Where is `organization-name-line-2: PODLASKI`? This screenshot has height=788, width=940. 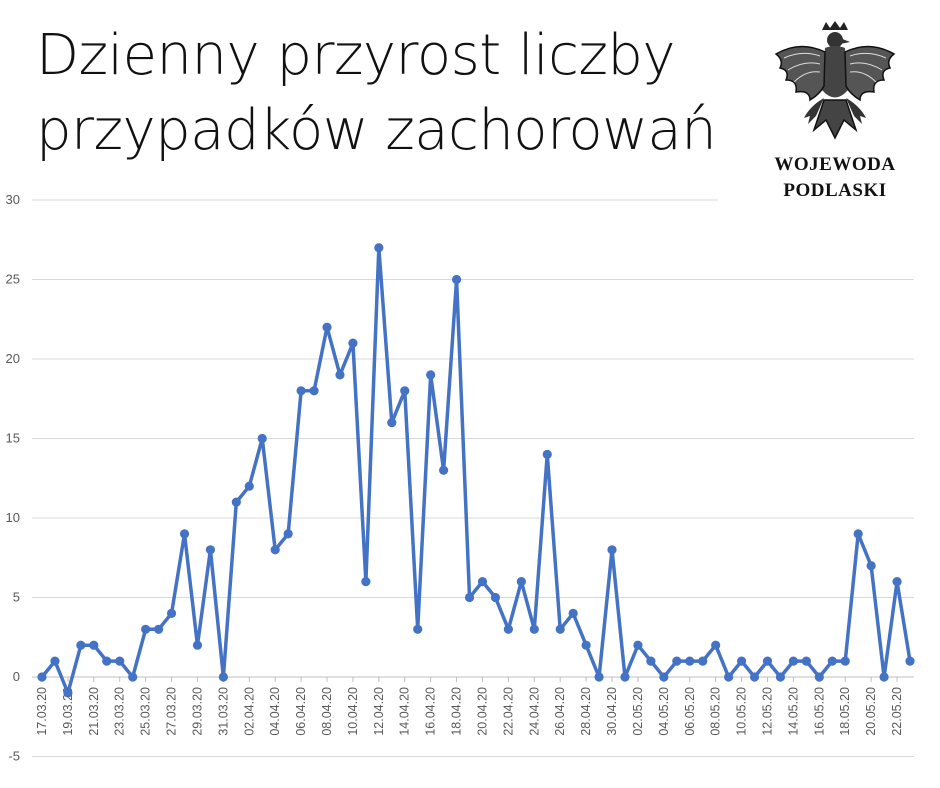 organization-name-line-2: PODLASKI is located at coordinates (835, 190).